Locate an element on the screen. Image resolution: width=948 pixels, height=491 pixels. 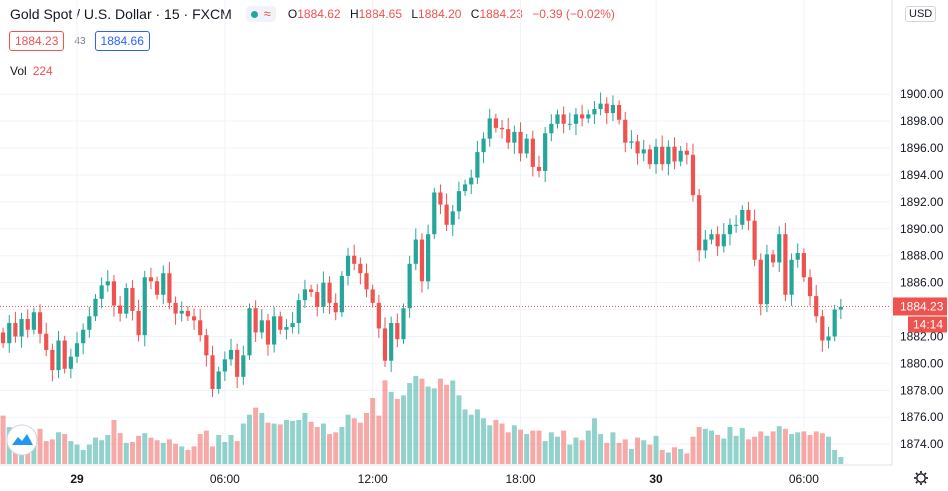
price-axis is located at coordinates (920, 232).